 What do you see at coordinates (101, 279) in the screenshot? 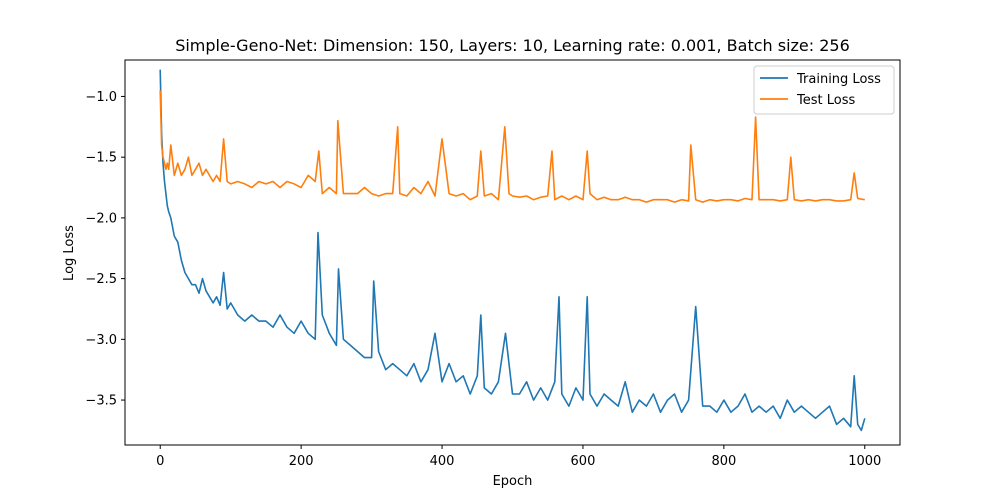
I see `y-tick-label: −2.5` at bounding box center [101, 279].